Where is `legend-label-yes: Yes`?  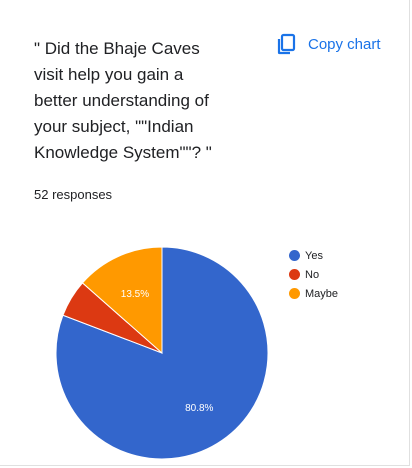 legend-label-yes: Yes is located at coordinates (314, 255).